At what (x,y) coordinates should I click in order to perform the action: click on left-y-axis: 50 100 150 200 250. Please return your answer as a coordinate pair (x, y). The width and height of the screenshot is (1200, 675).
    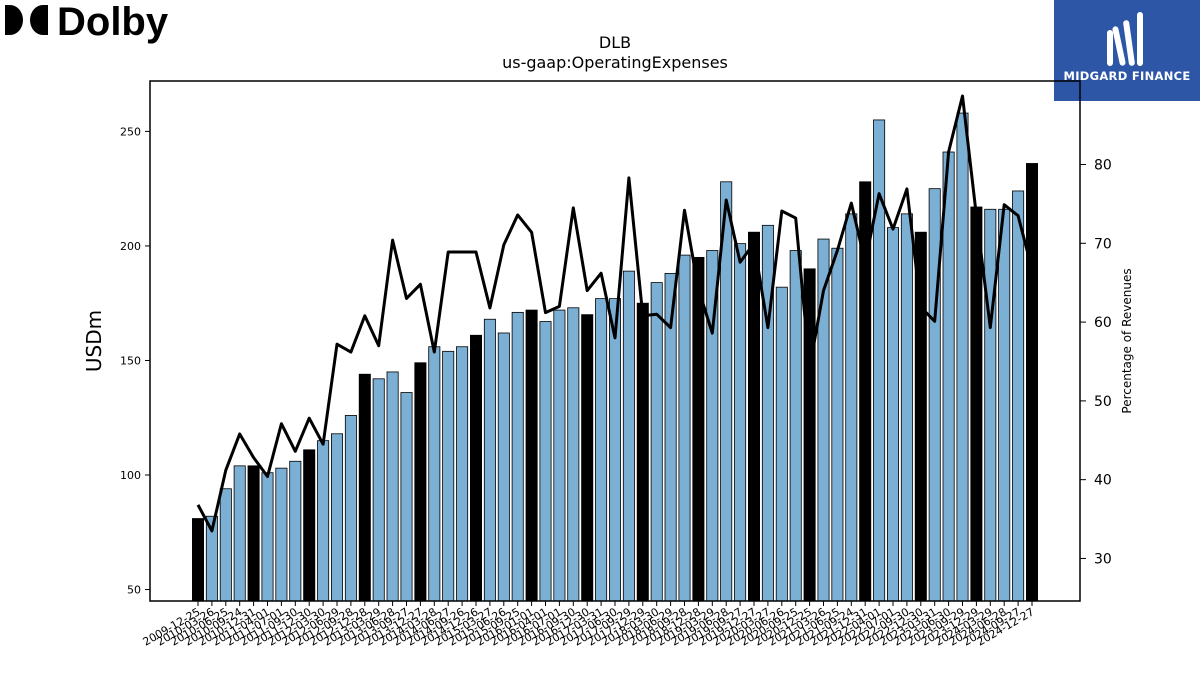
    Looking at the image, I should click on (135, 361).